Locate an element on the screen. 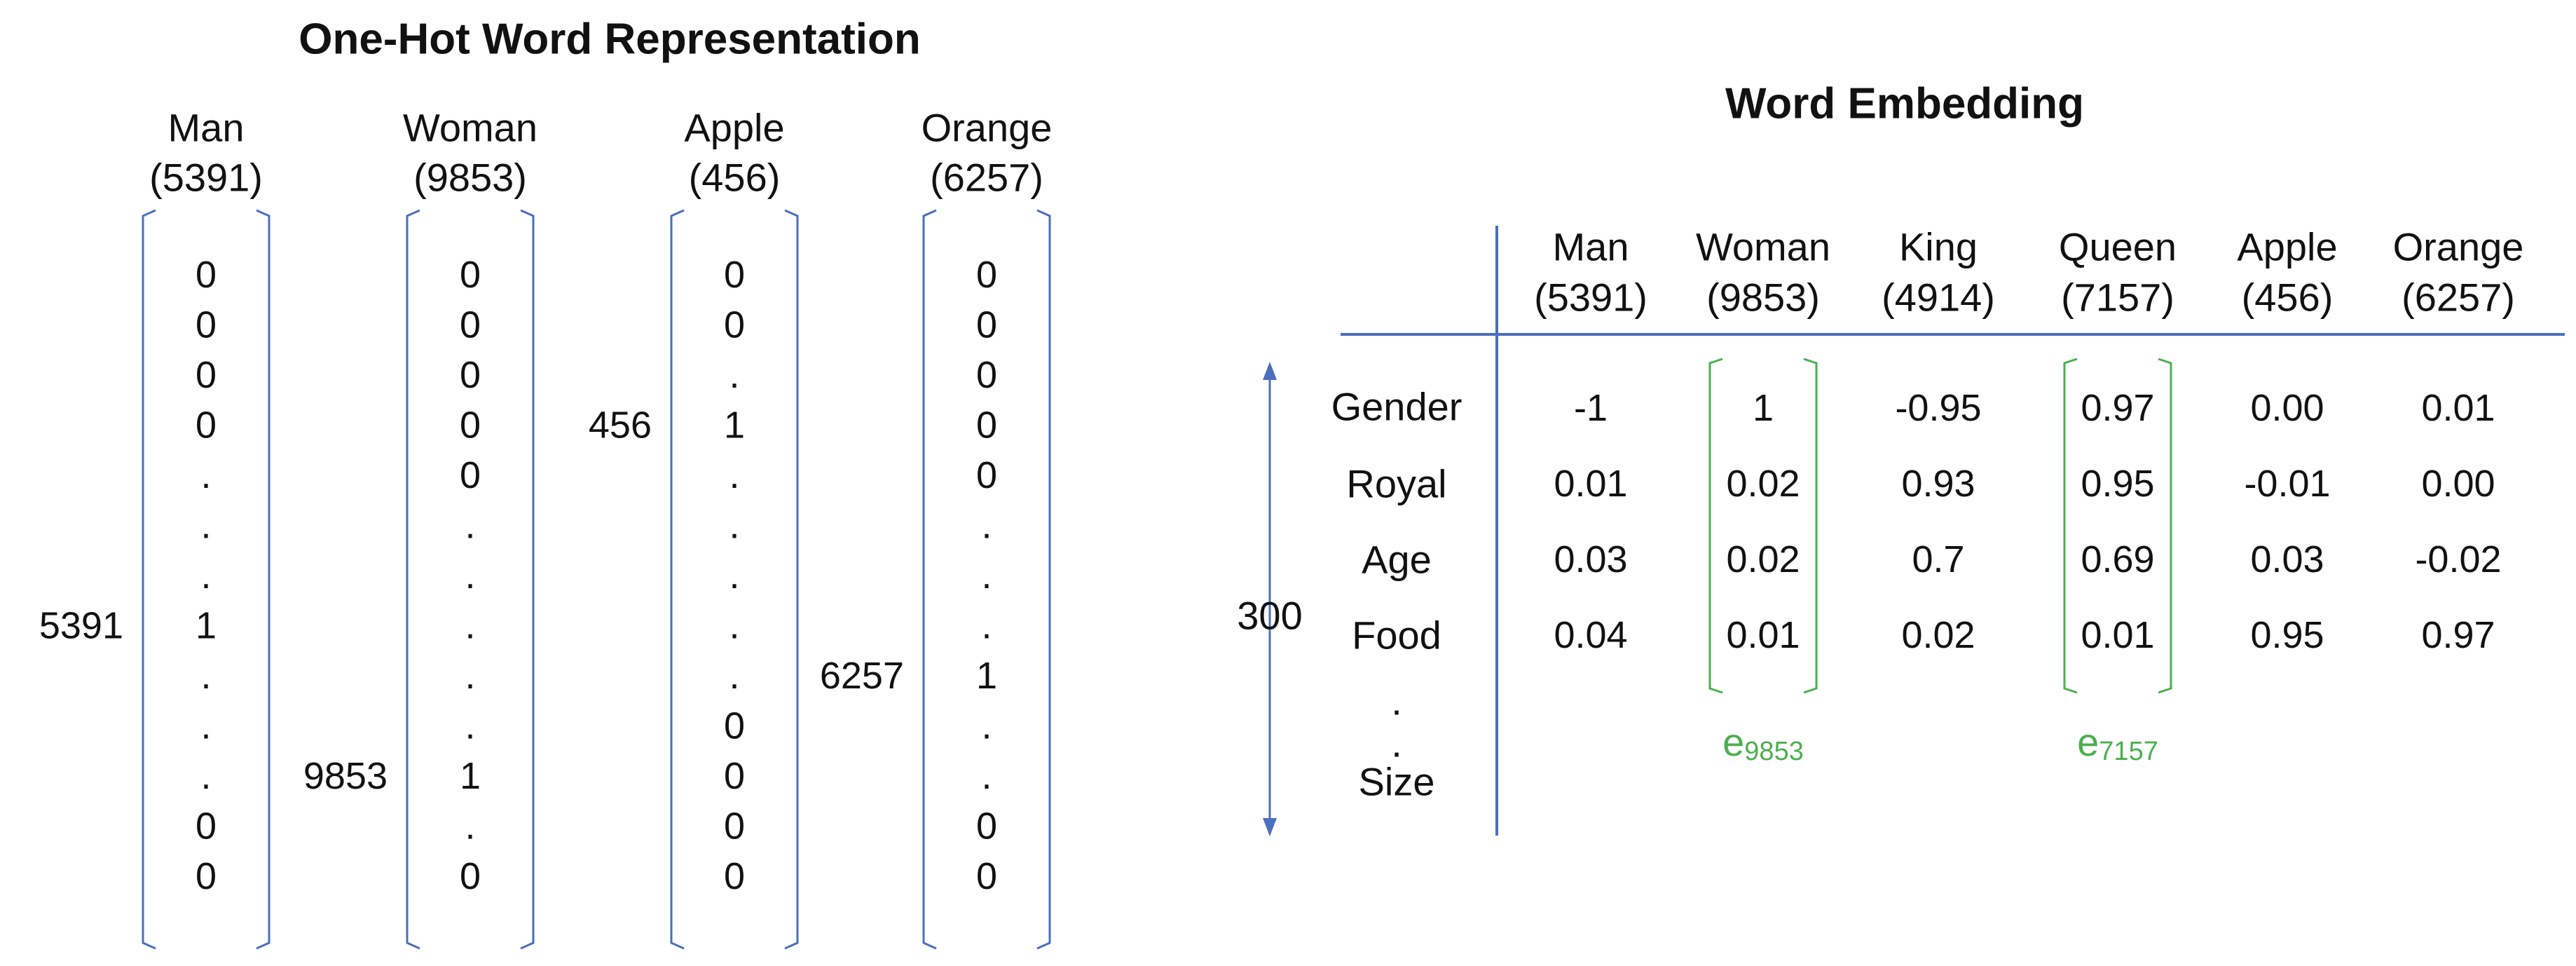 The width and height of the screenshot is (2576, 966). embedding-row-label: Royal is located at coordinates (1396, 484).